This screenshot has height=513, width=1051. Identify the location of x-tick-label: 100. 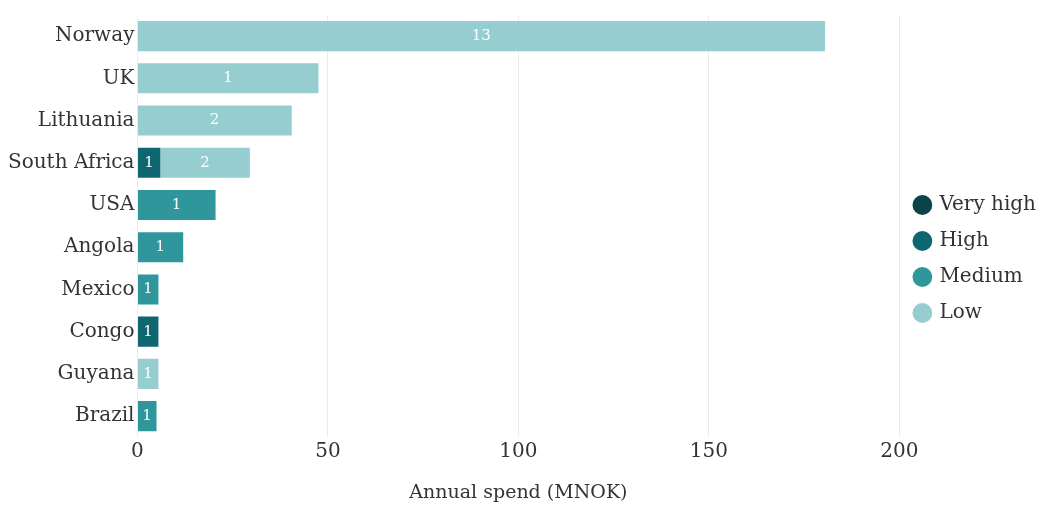
(518, 450).